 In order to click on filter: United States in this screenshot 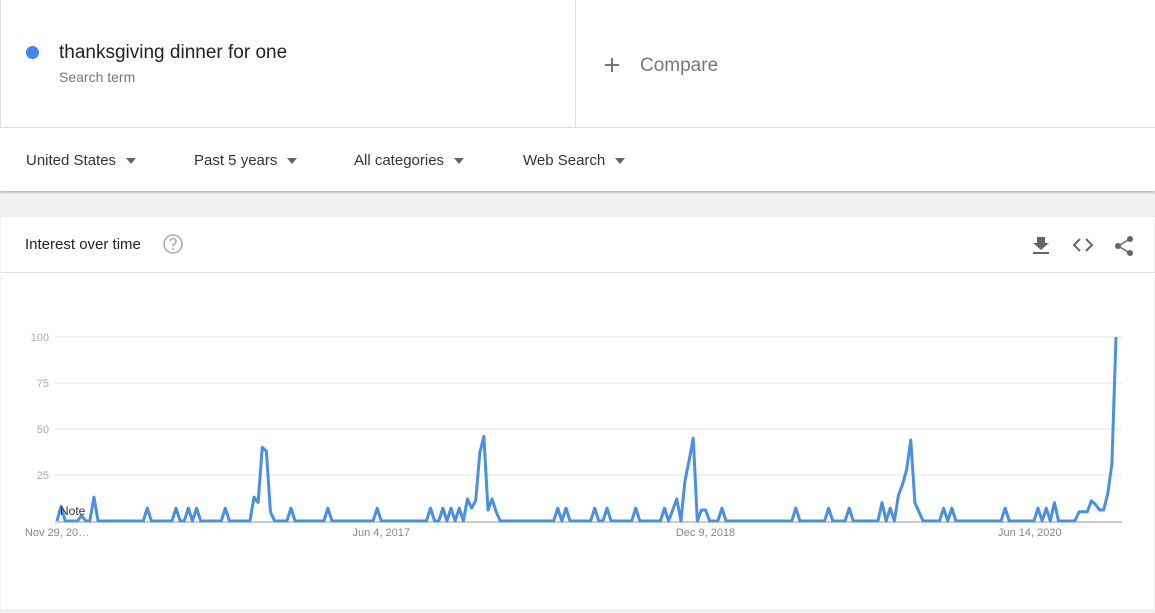, I will do `click(81, 160)`.